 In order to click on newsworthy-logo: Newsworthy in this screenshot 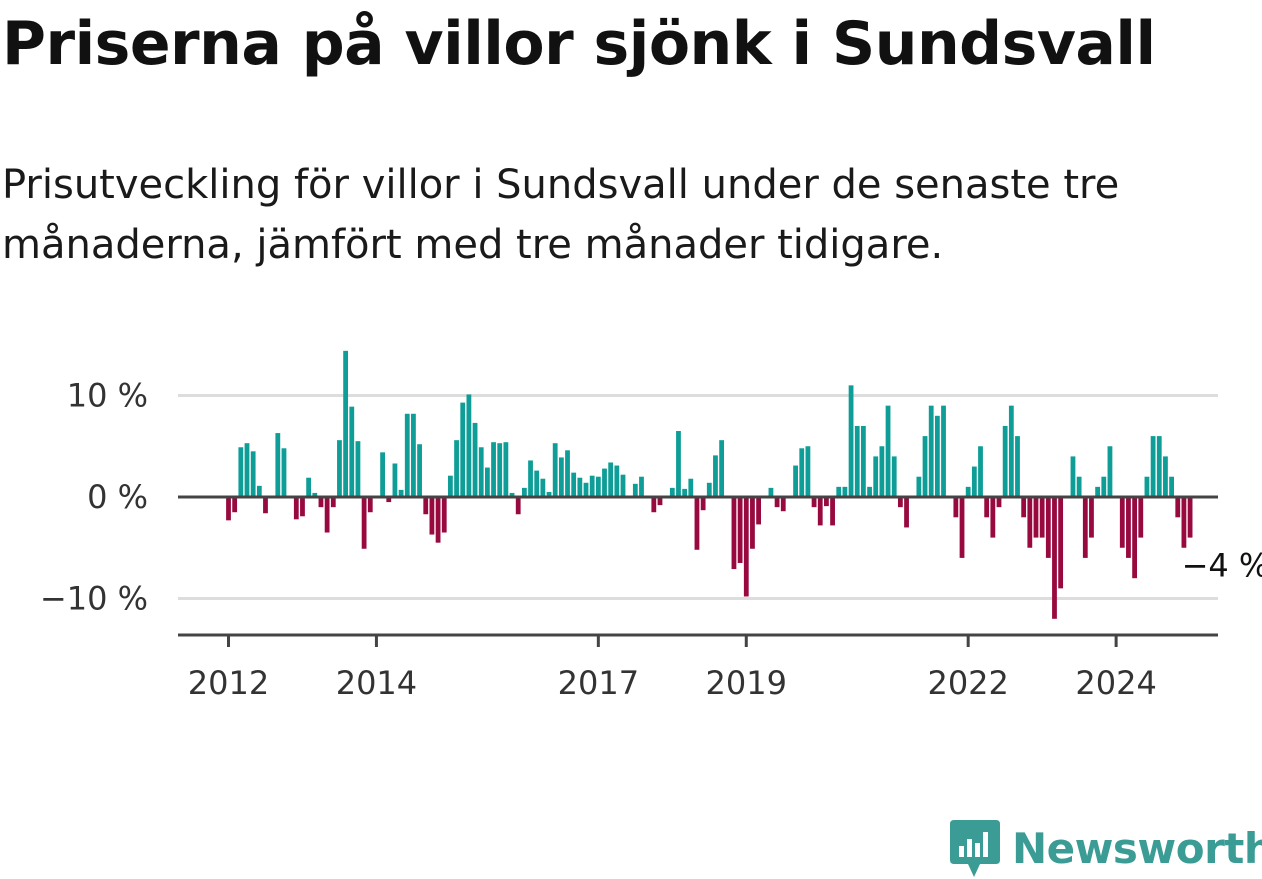, I will do `click(1106, 849)`.